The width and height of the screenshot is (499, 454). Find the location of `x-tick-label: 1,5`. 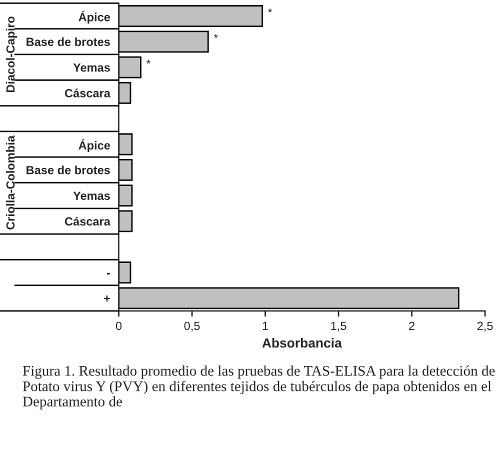

x-tick-label: 1,5 is located at coordinates (338, 327).